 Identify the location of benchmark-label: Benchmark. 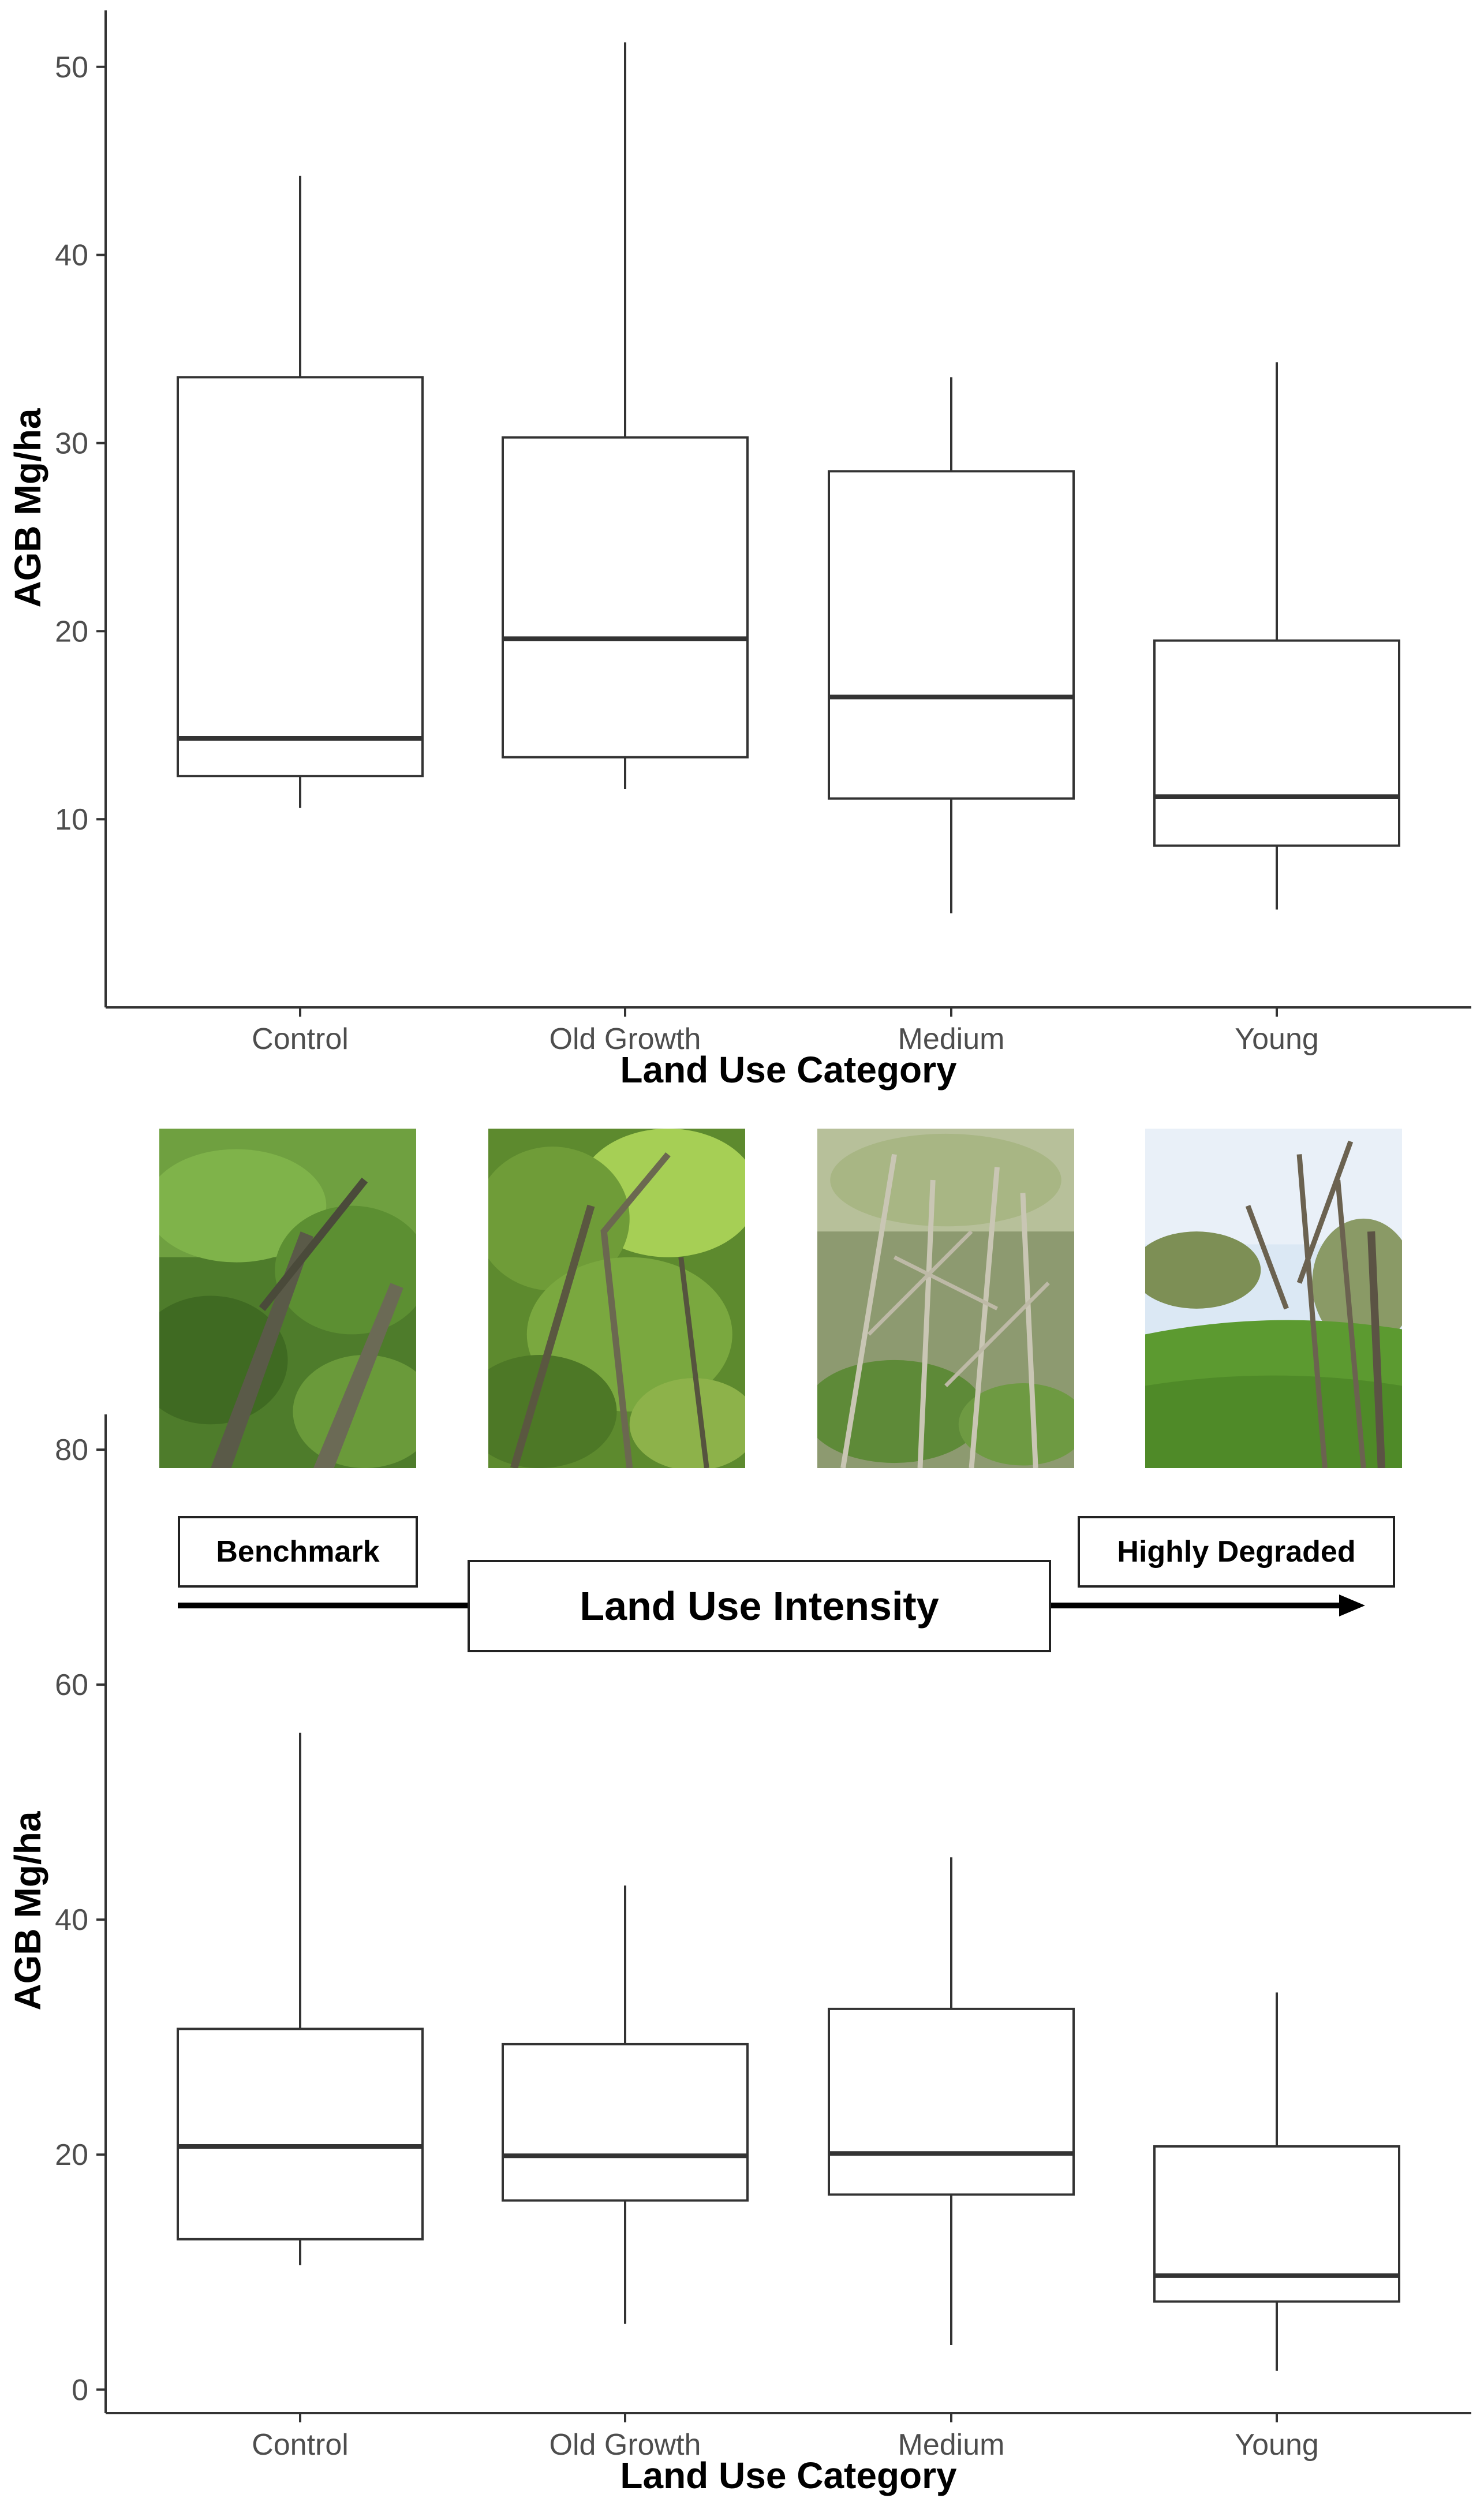
(298, 1552).